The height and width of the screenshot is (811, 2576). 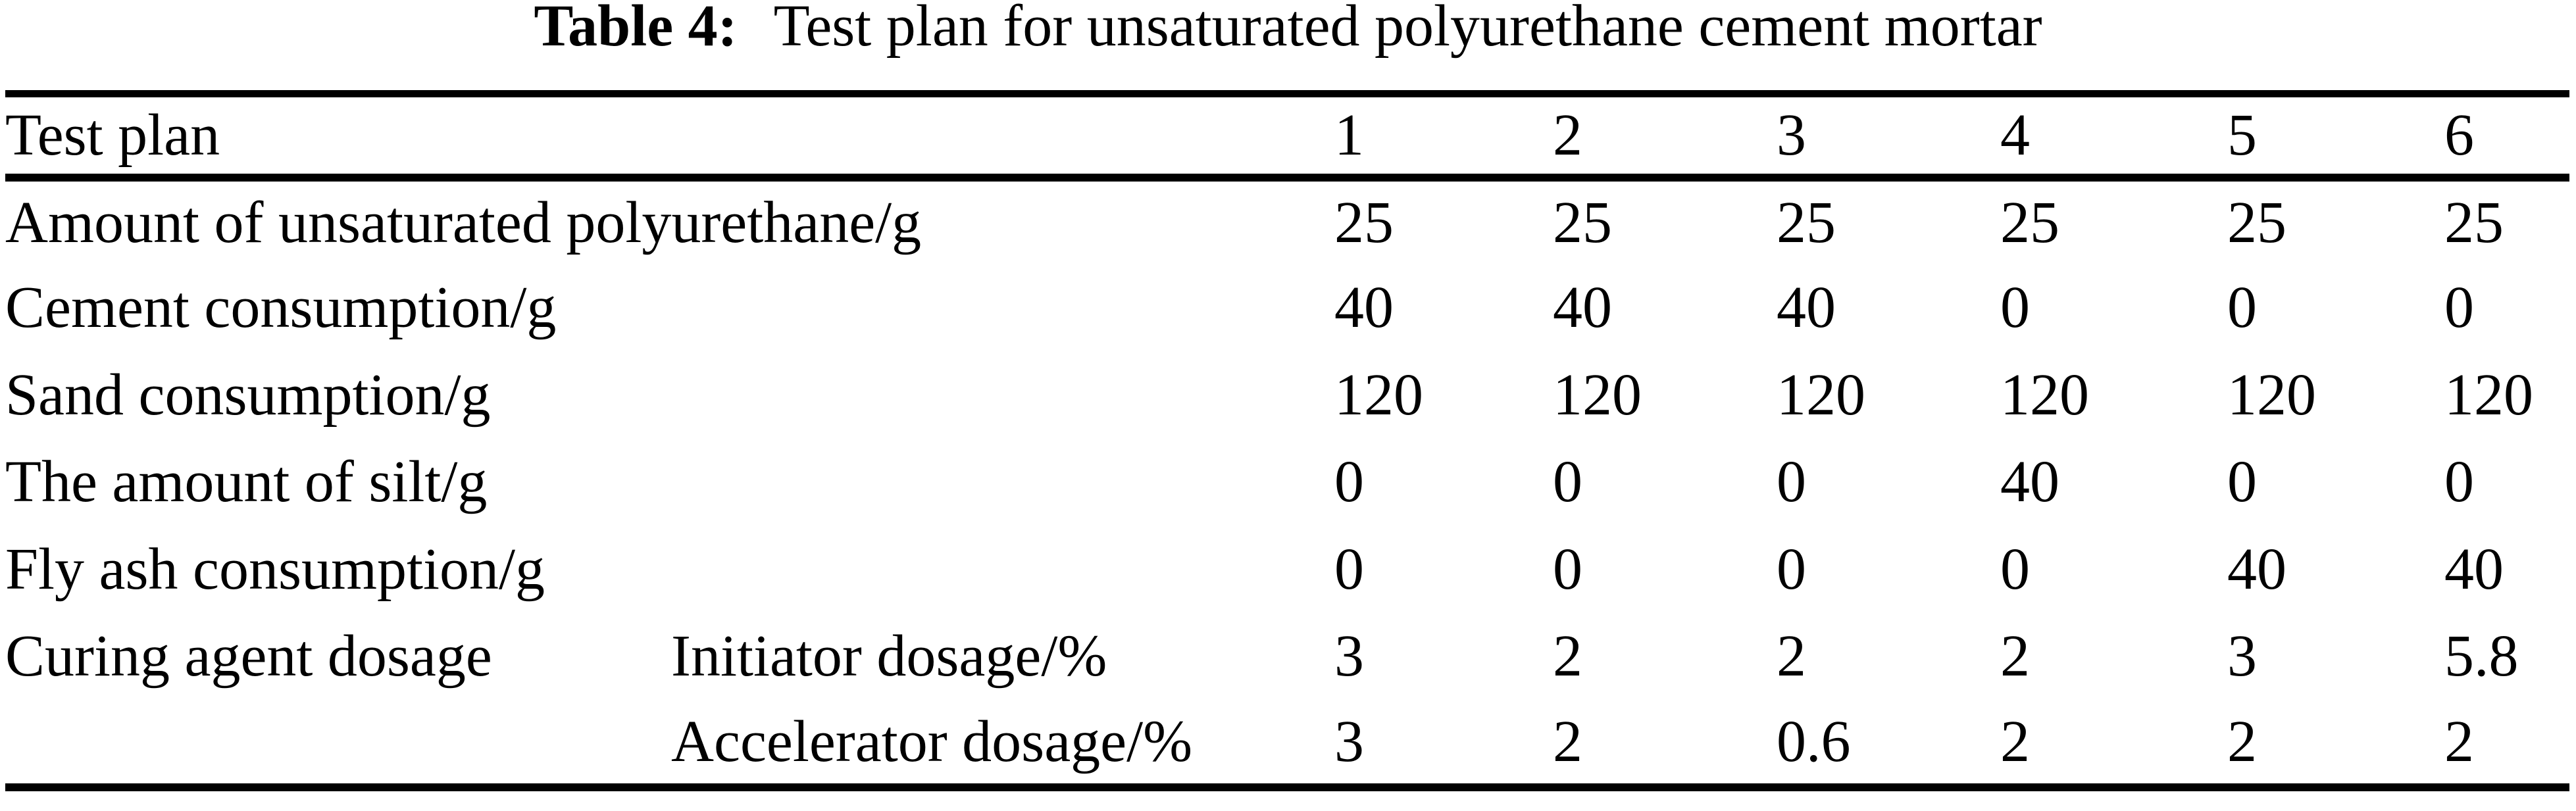 What do you see at coordinates (1814, 741) in the screenshot?
I see `table-cell: 0.6` at bounding box center [1814, 741].